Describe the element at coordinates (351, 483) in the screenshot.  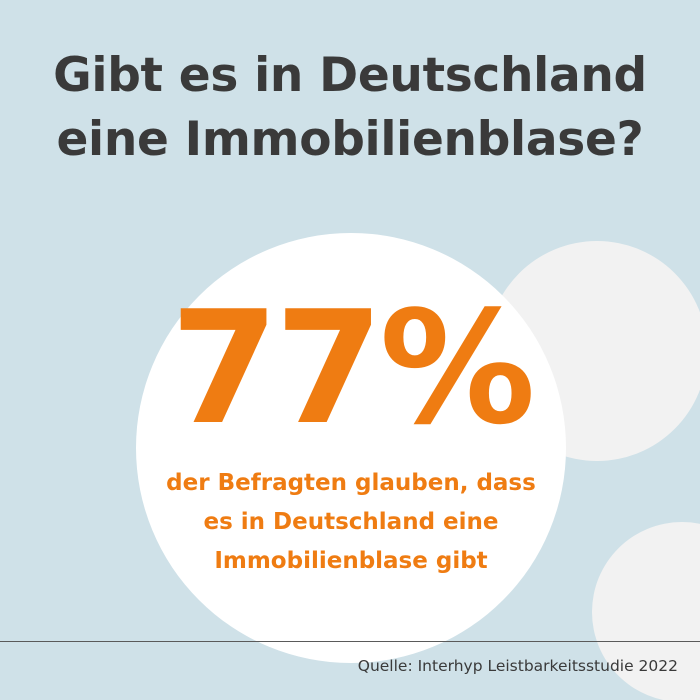
I see `stat-description-line-1: der Befragten glauben, dass` at that location.